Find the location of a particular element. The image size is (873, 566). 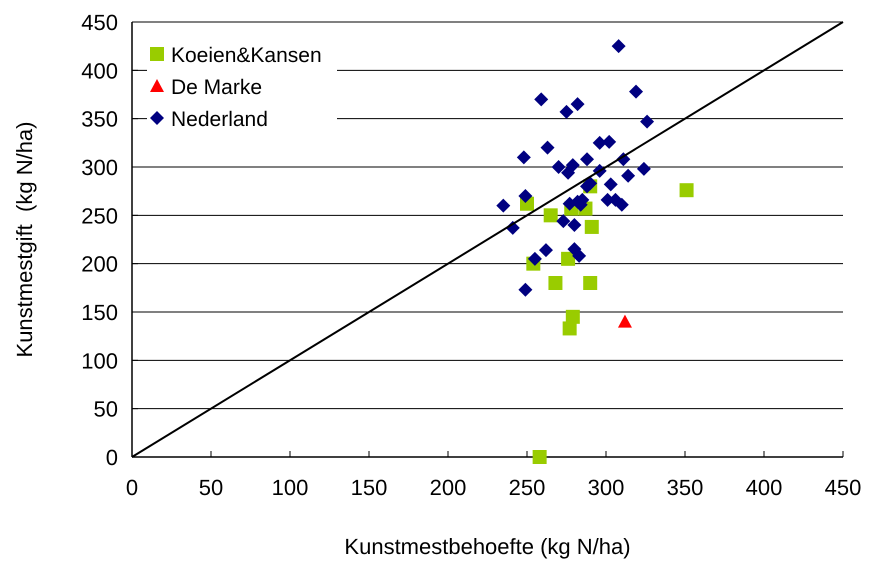

legend-label: De Marke is located at coordinates (216, 87).